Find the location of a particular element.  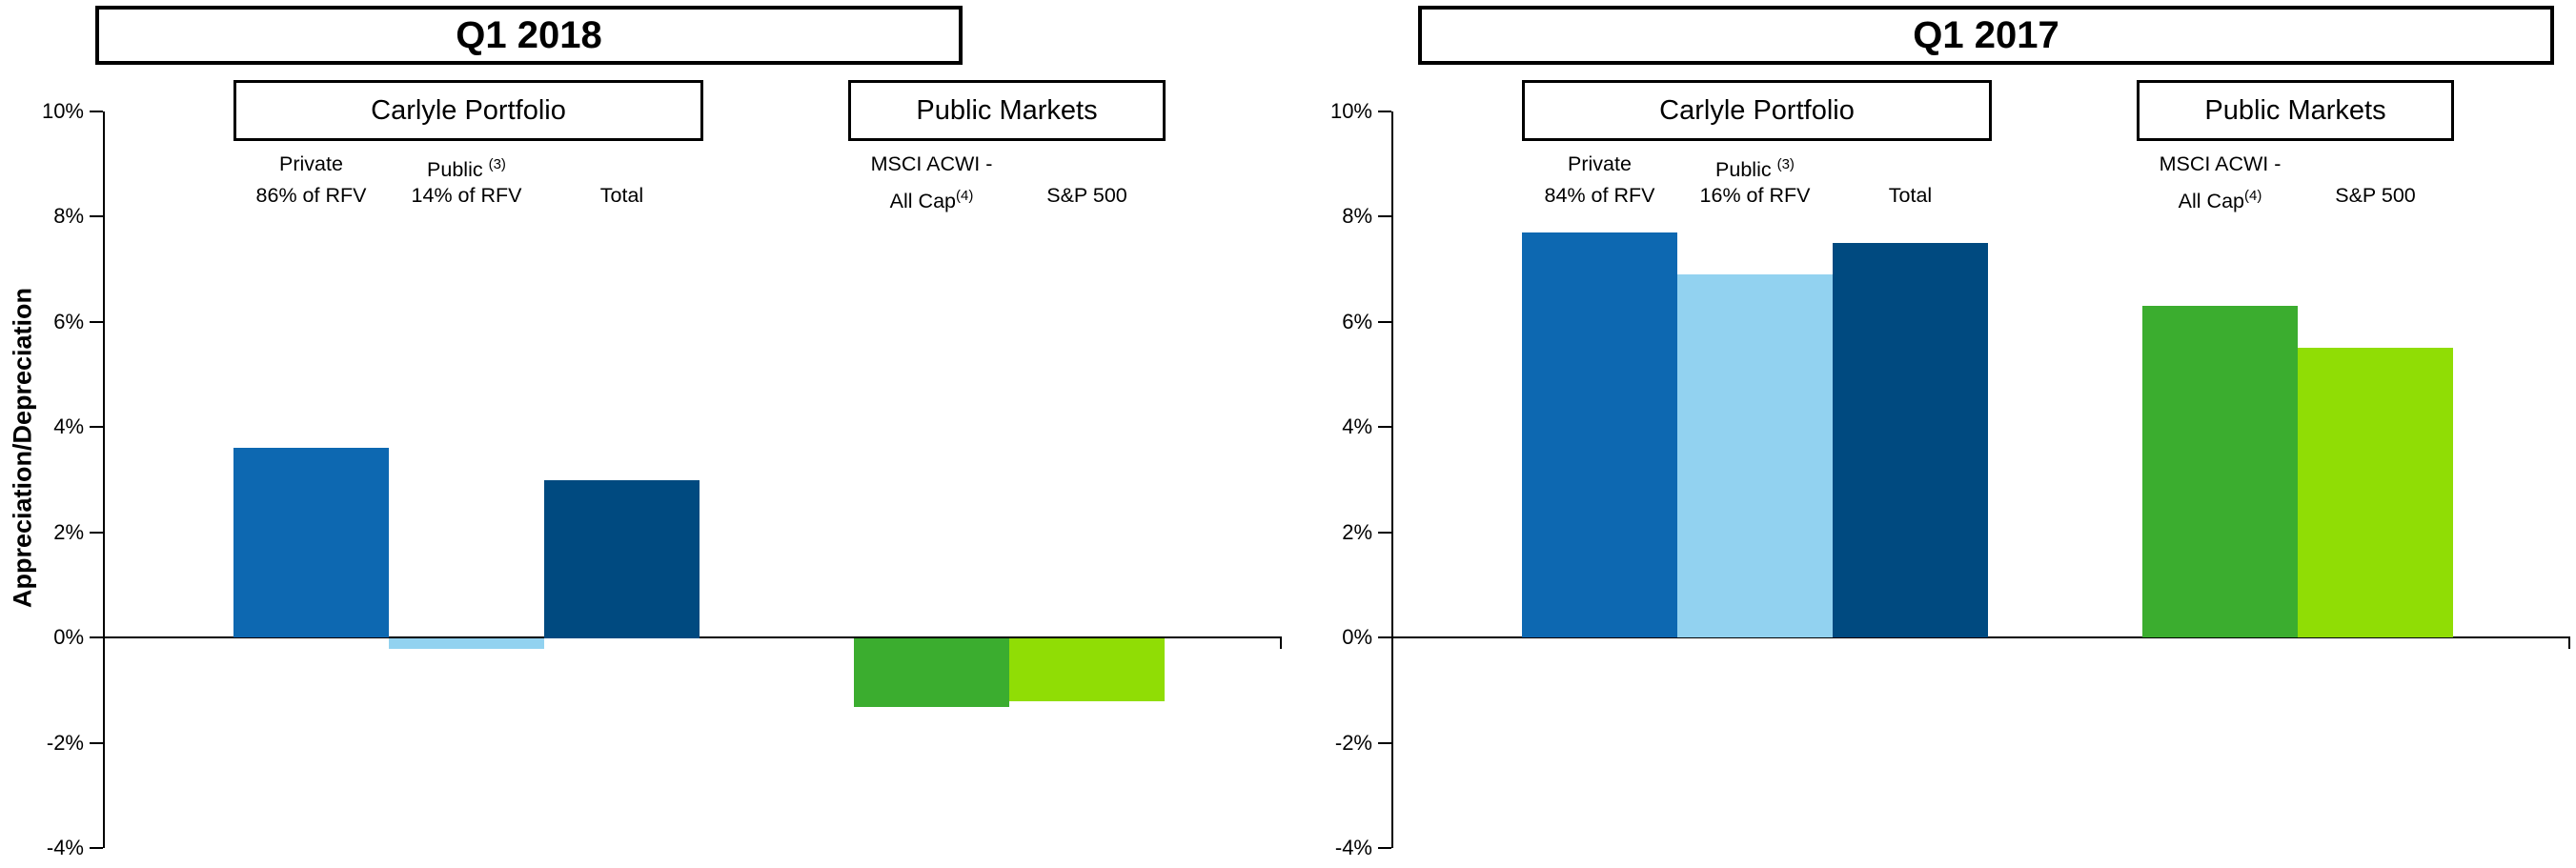

bar-category-label: Public (3) 16% of RFV is located at coordinates (1756, 180).